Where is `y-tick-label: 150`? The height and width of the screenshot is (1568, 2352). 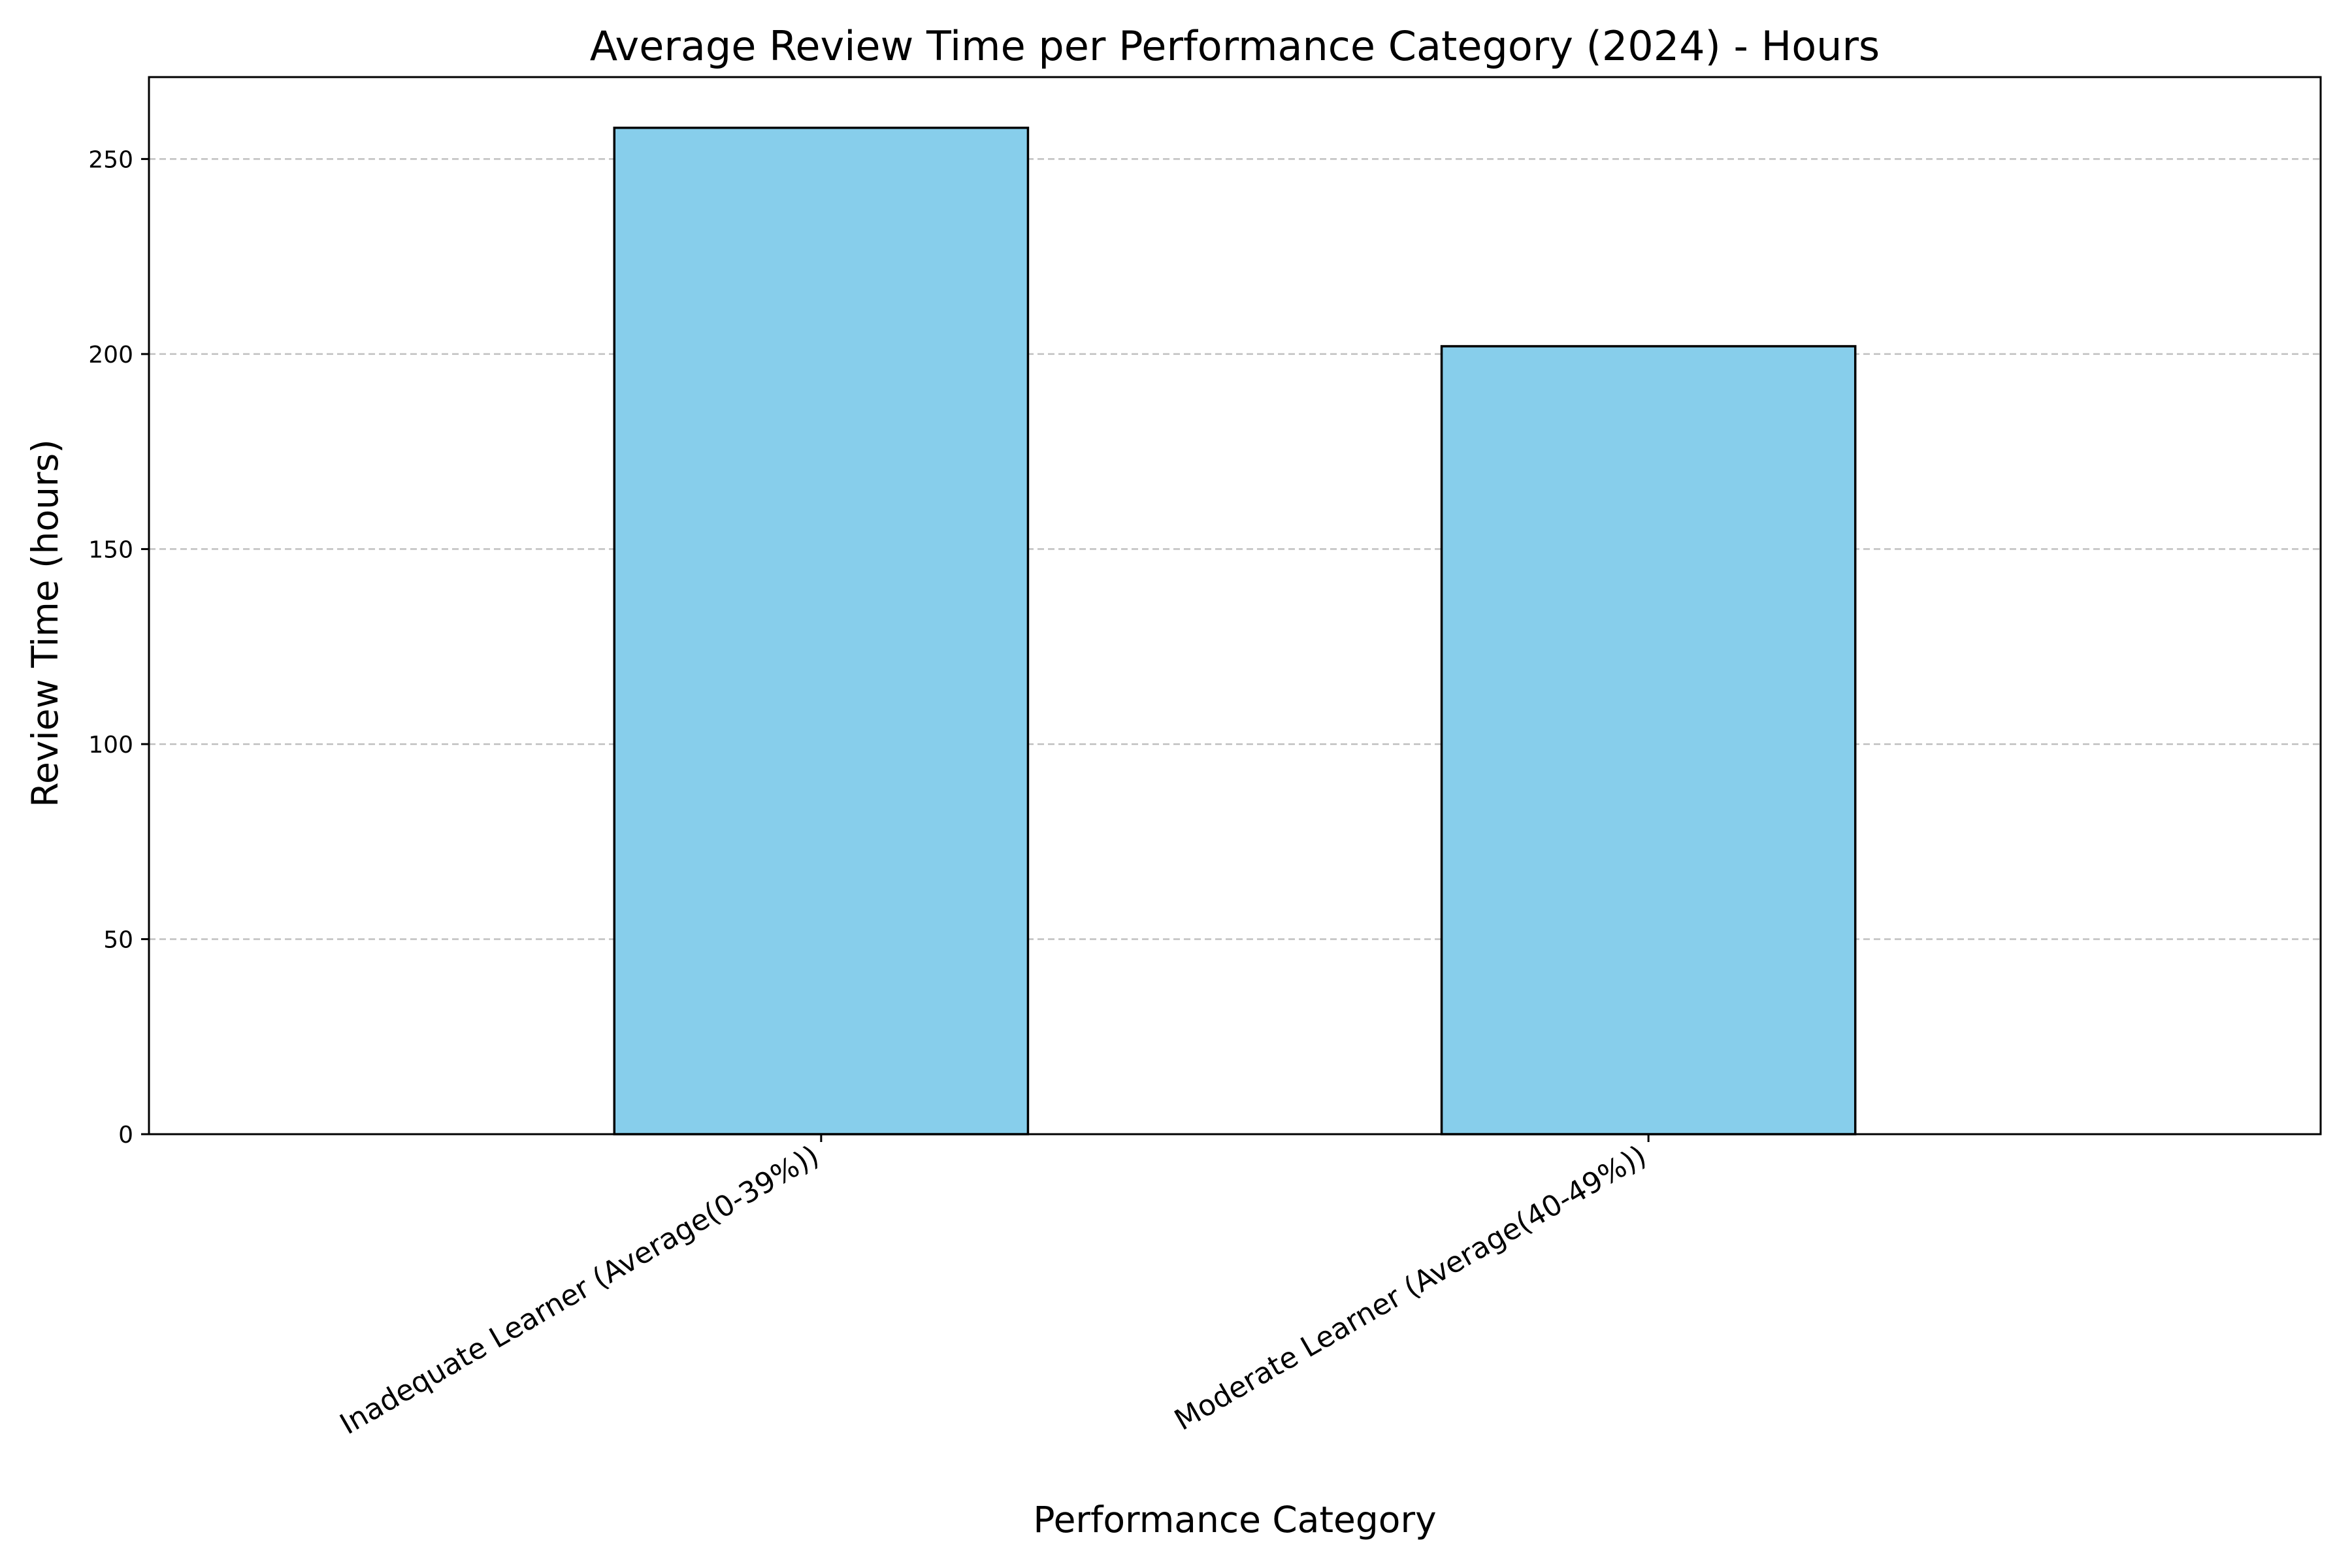 y-tick-label: 150 is located at coordinates (110, 549).